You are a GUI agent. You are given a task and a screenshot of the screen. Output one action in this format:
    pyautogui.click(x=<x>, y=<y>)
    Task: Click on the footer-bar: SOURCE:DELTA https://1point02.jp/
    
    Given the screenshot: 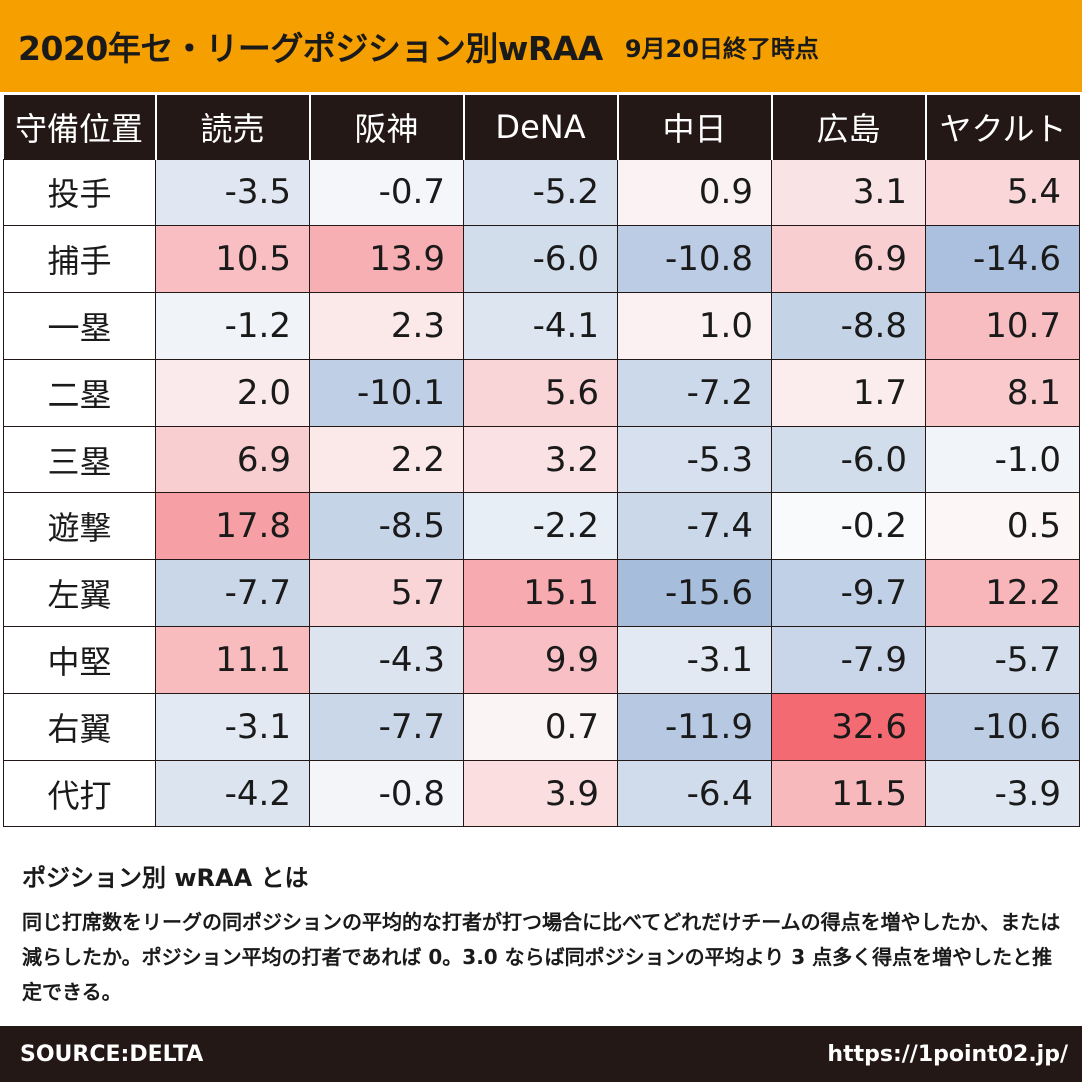 What is the action you would take?
    pyautogui.click(x=541, y=1054)
    